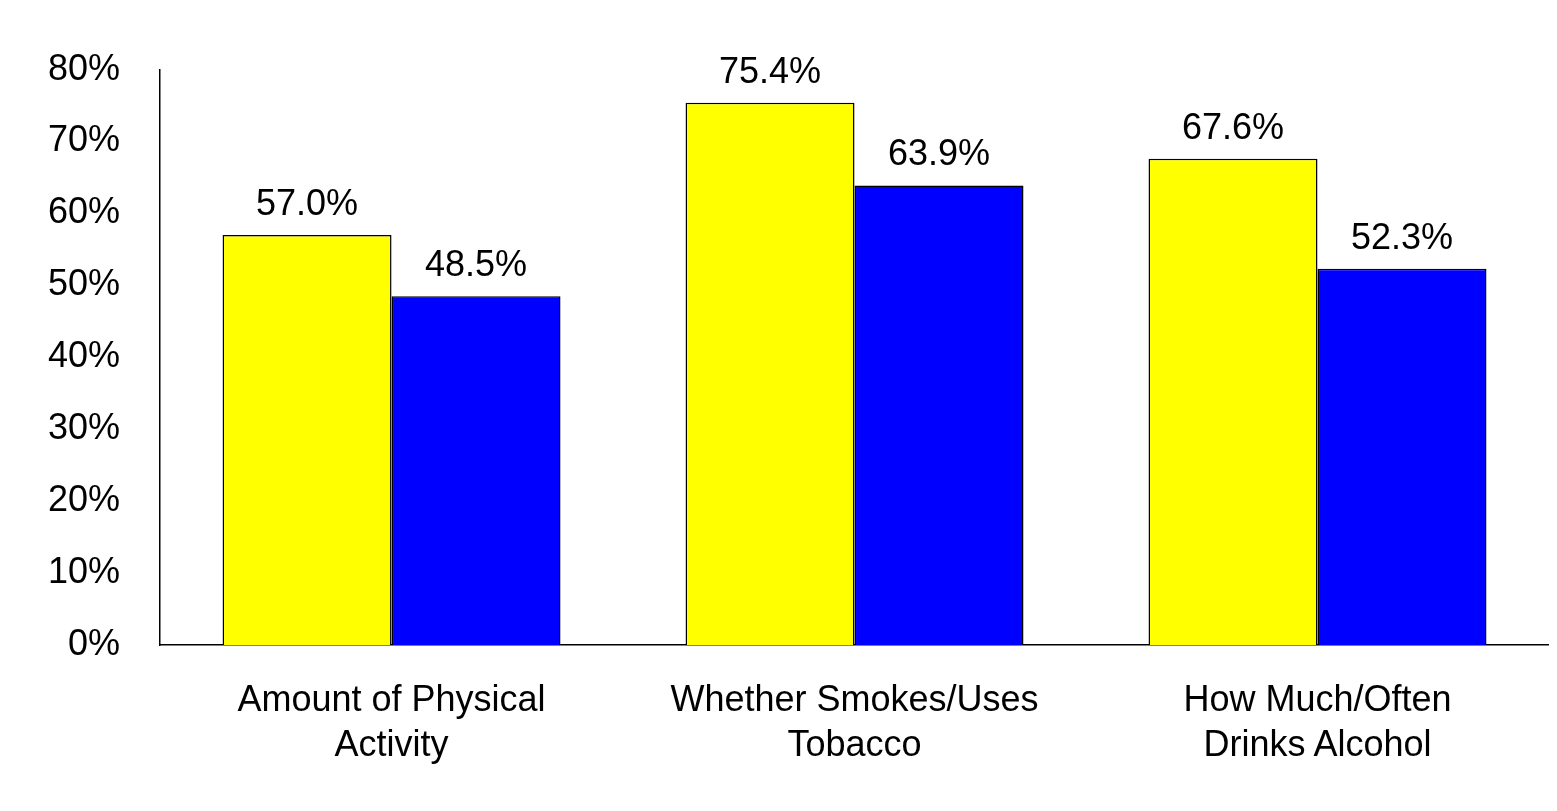  Describe the element at coordinates (770, 70) in the screenshot. I see `data-label: 75.4%` at that location.